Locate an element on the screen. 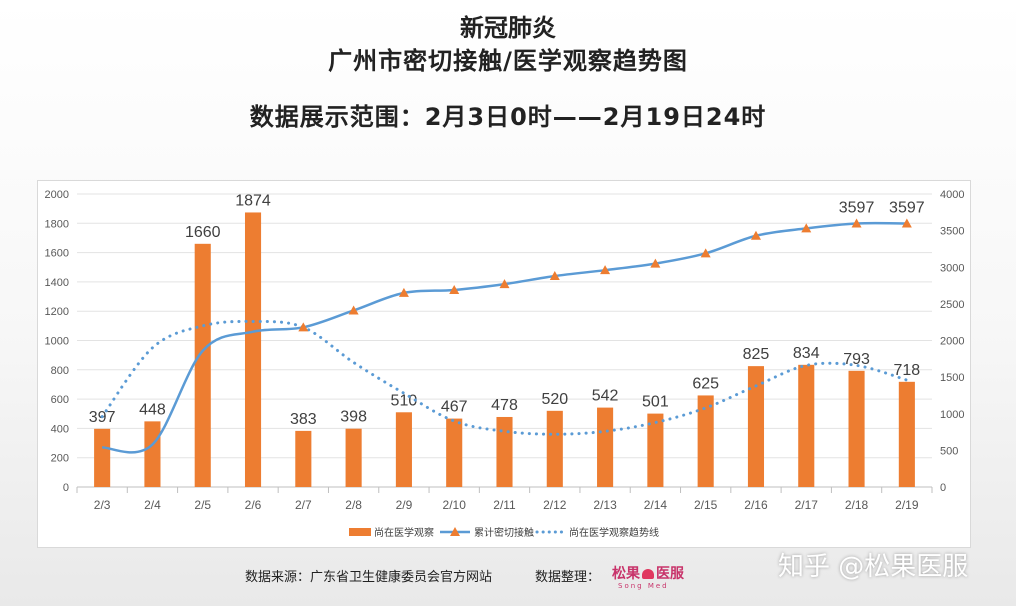  chart-title-line2: 广州市密切接触/医学观察趋势图 is located at coordinates (508, 61).